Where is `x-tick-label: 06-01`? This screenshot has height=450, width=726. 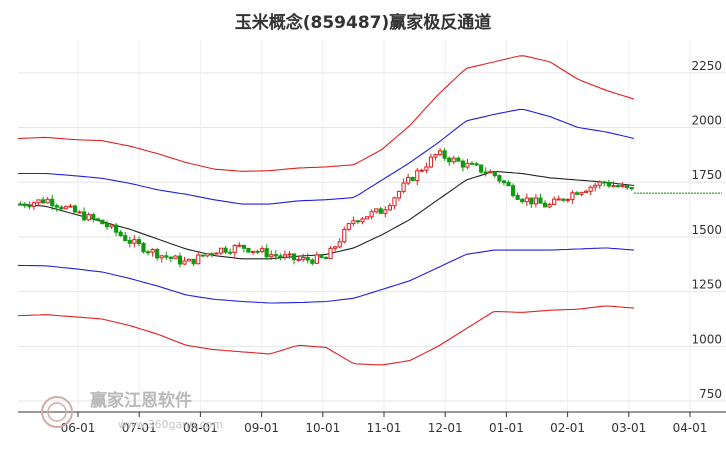
x-tick-label: 06-01 is located at coordinates (78, 428).